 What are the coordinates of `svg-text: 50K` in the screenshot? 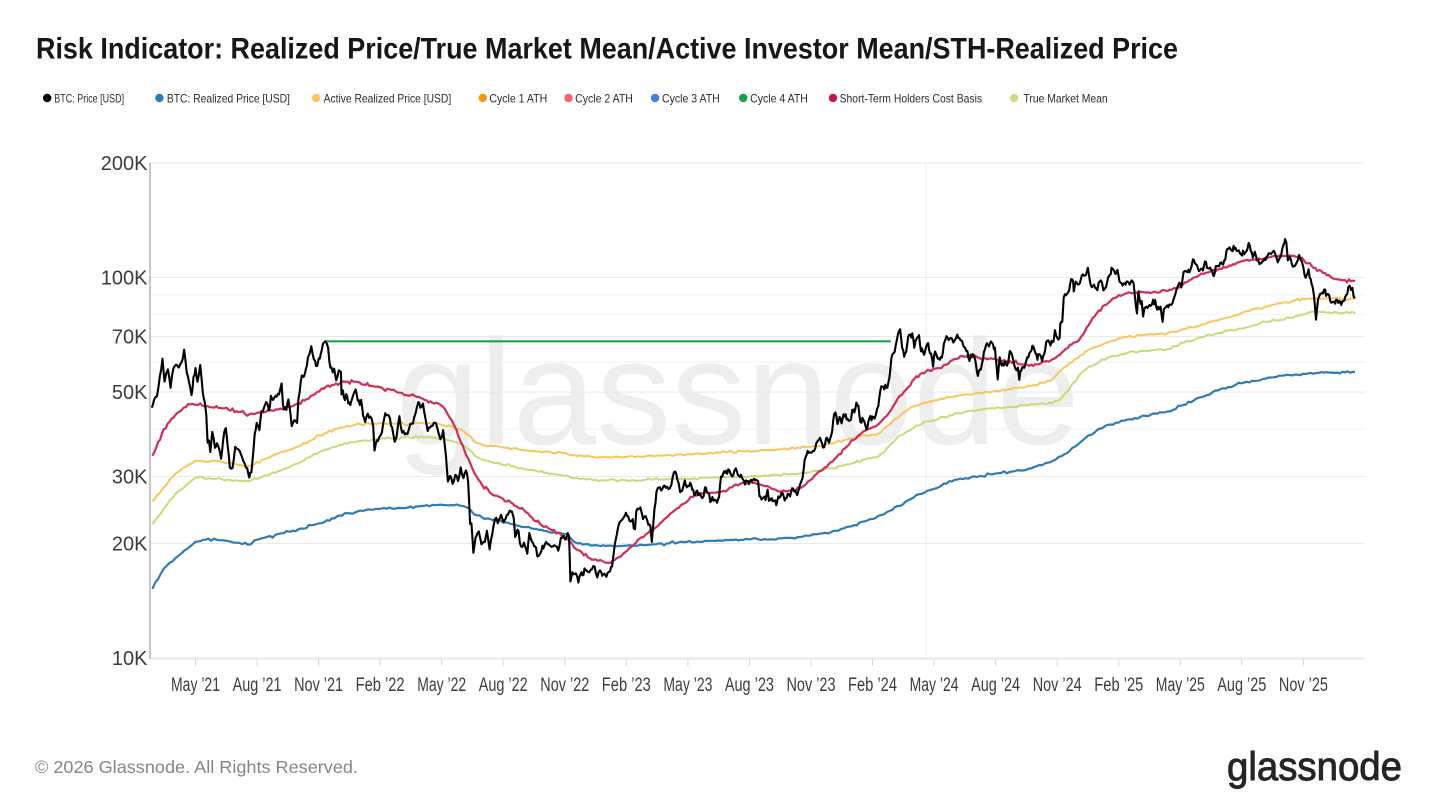 It's located at (130, 393).